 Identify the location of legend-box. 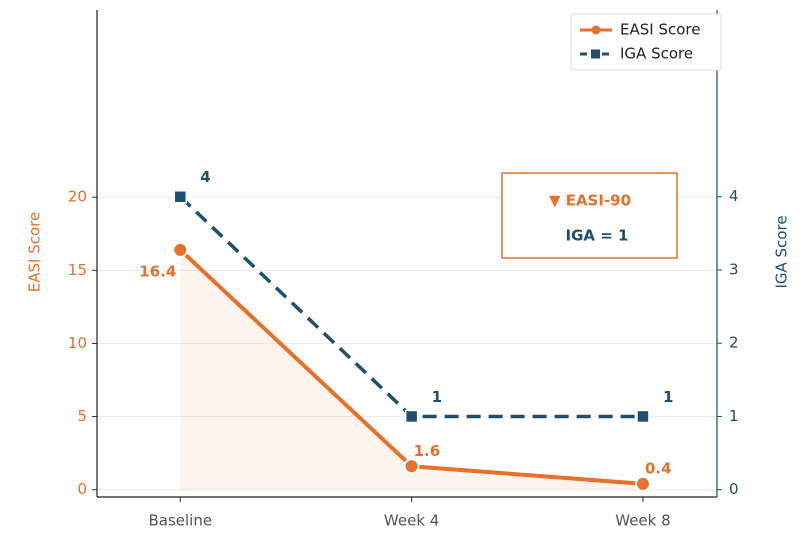
(646, 42).